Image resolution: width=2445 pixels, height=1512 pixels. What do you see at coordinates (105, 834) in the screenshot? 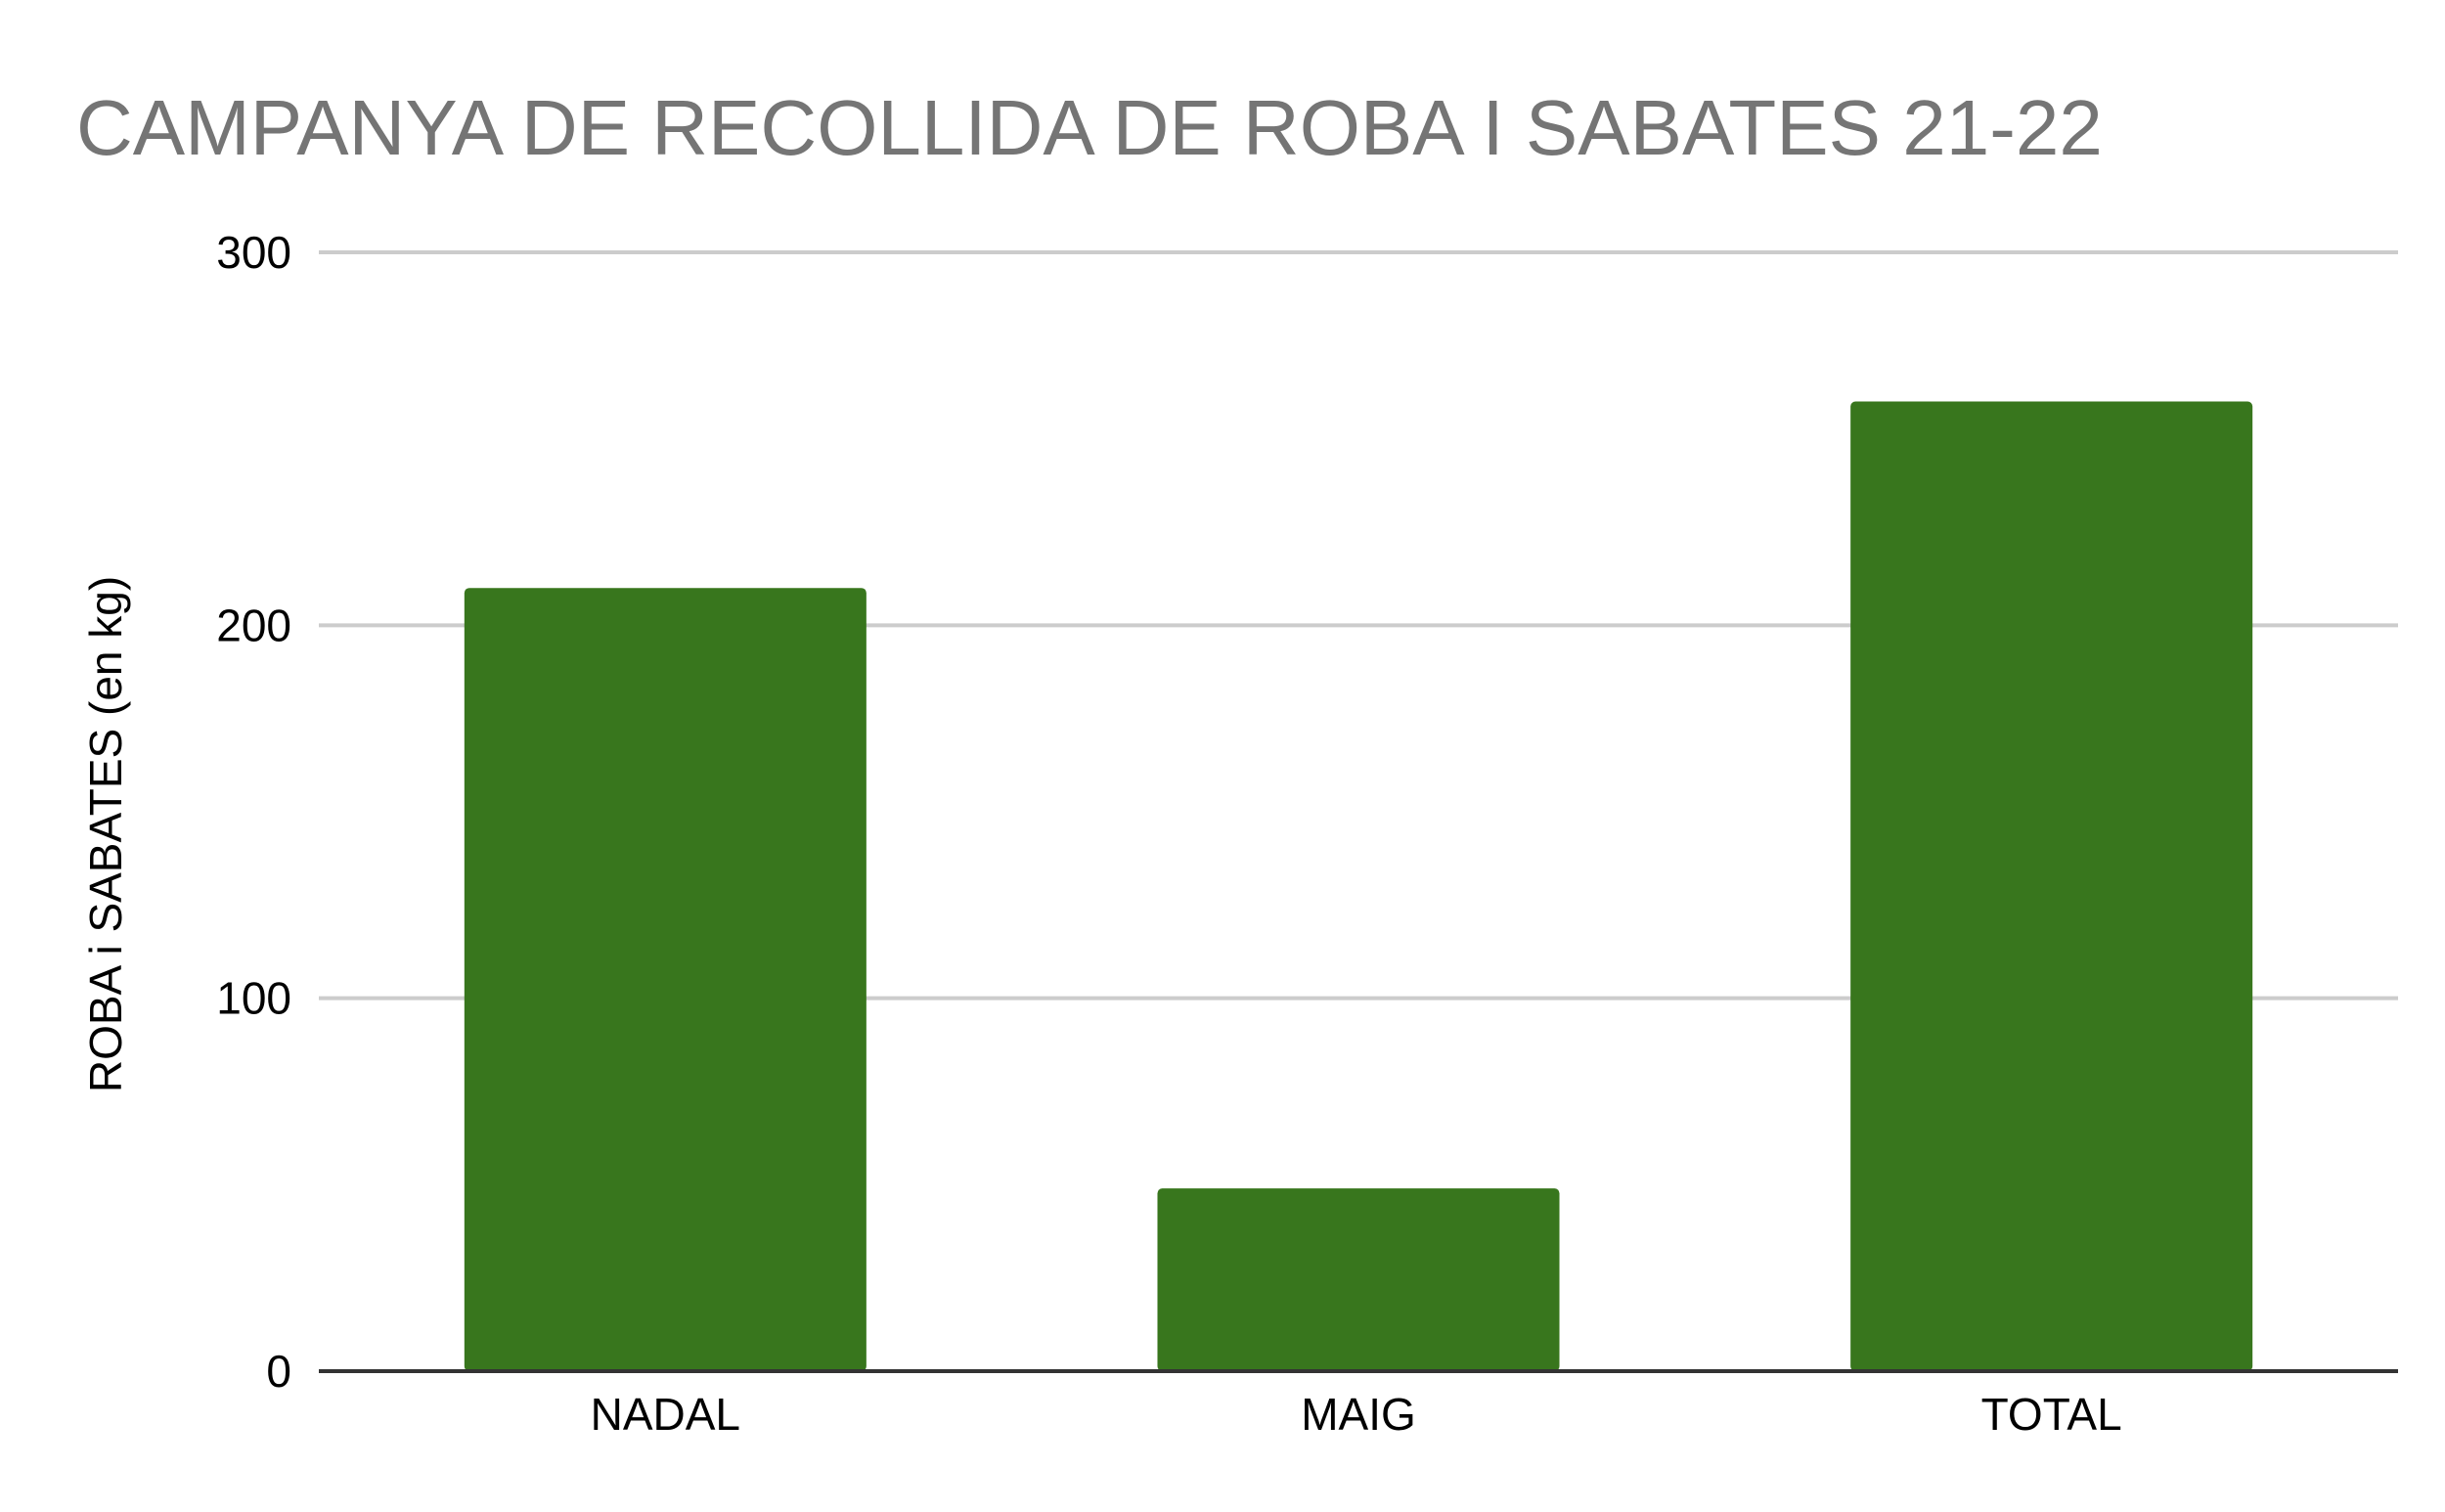
I see `y-axis-title: ROBA i SABATES (en kg)` at bounding box center [105, 834].